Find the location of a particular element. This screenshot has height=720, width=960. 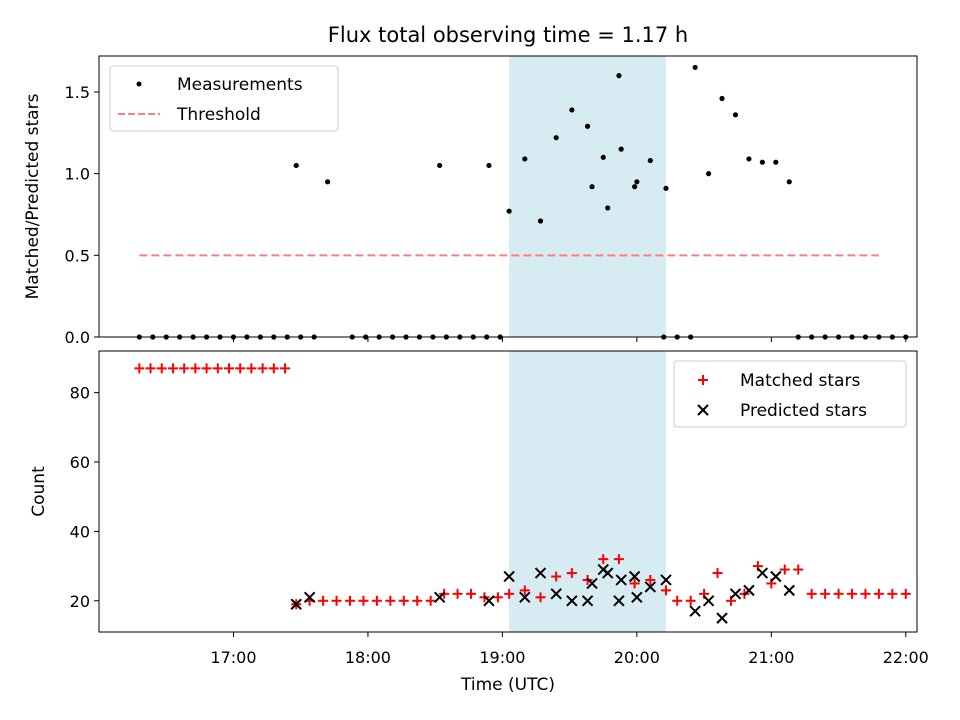

legend-x is located at coordinates (703, 410).